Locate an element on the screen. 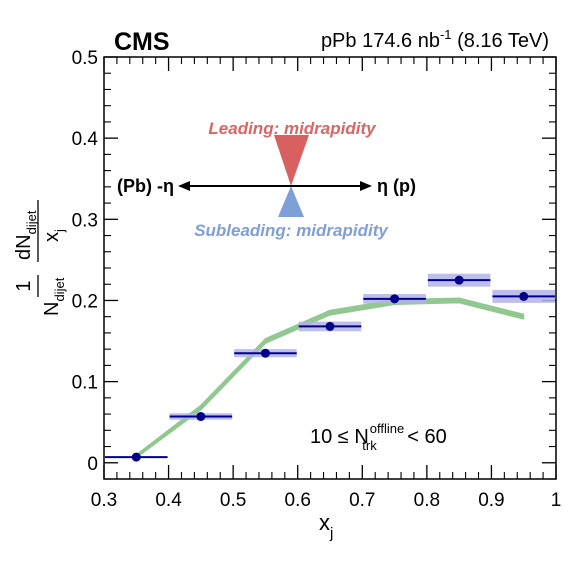  right-arrowhead-icon is located at coordinates (366, 186).